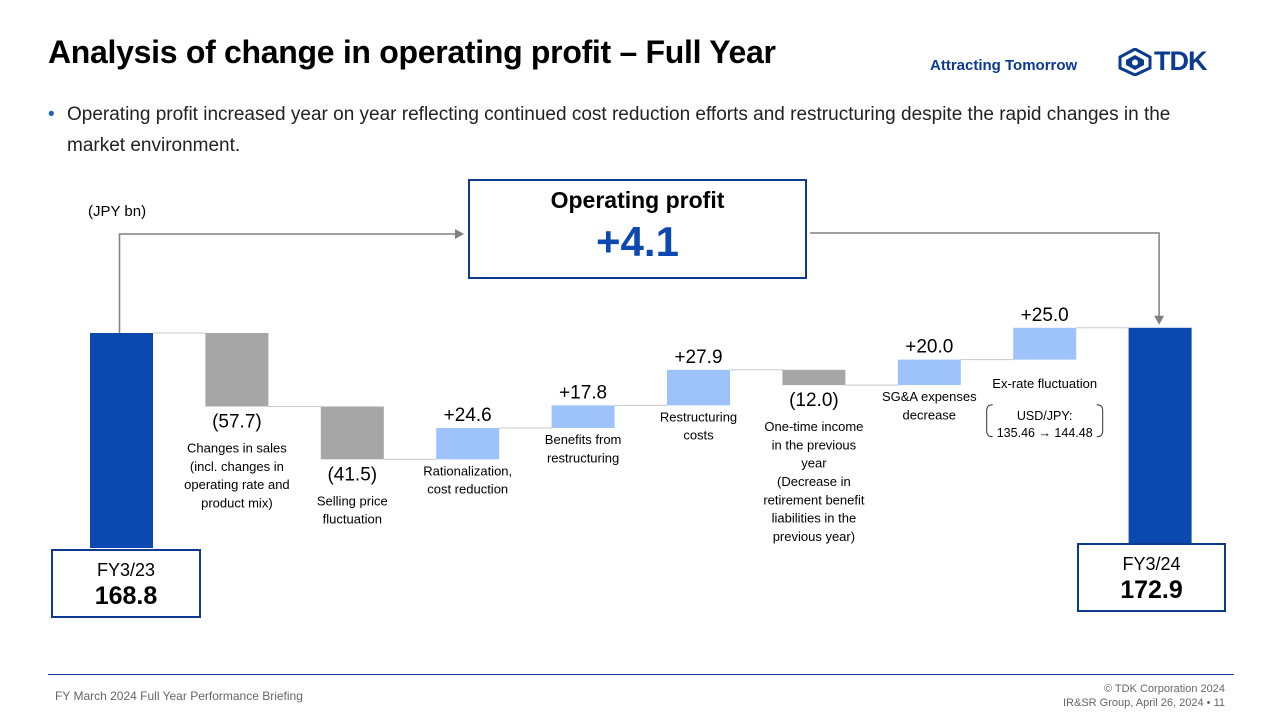 The width and height of the screenshot is (1281, 720). Describe the element at coordinates (1004, 65) in the screenshot. I see `tagline: Attracting Tomorrow` at that location.